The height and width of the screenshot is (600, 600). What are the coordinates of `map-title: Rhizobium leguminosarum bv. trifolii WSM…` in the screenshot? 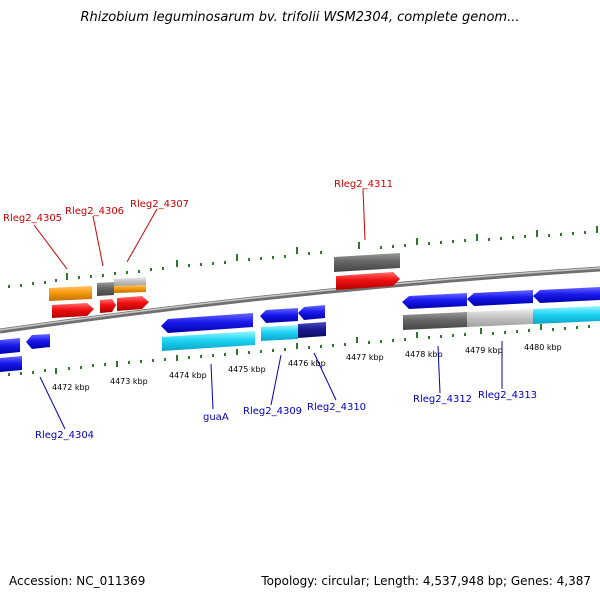 It's located at (300, 17).